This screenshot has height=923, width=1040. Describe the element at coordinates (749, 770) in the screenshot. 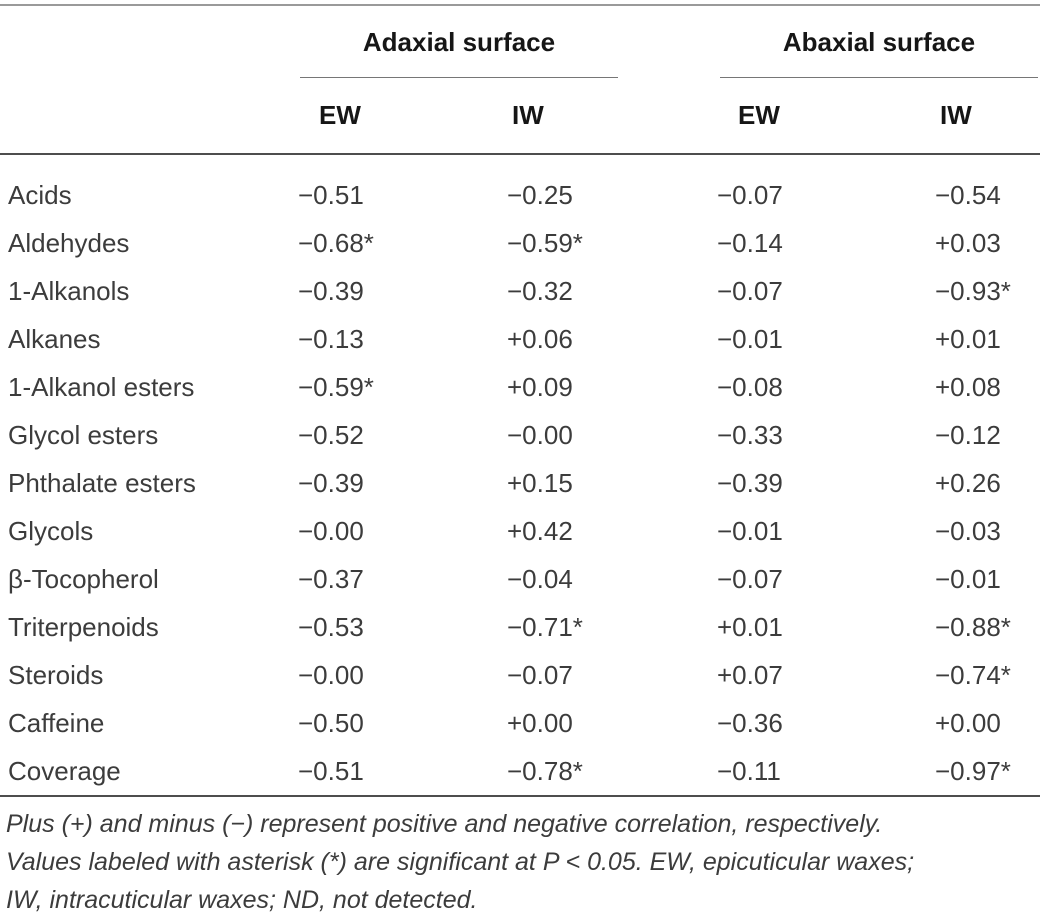

I see `correlation-value: −0.11` at that location.